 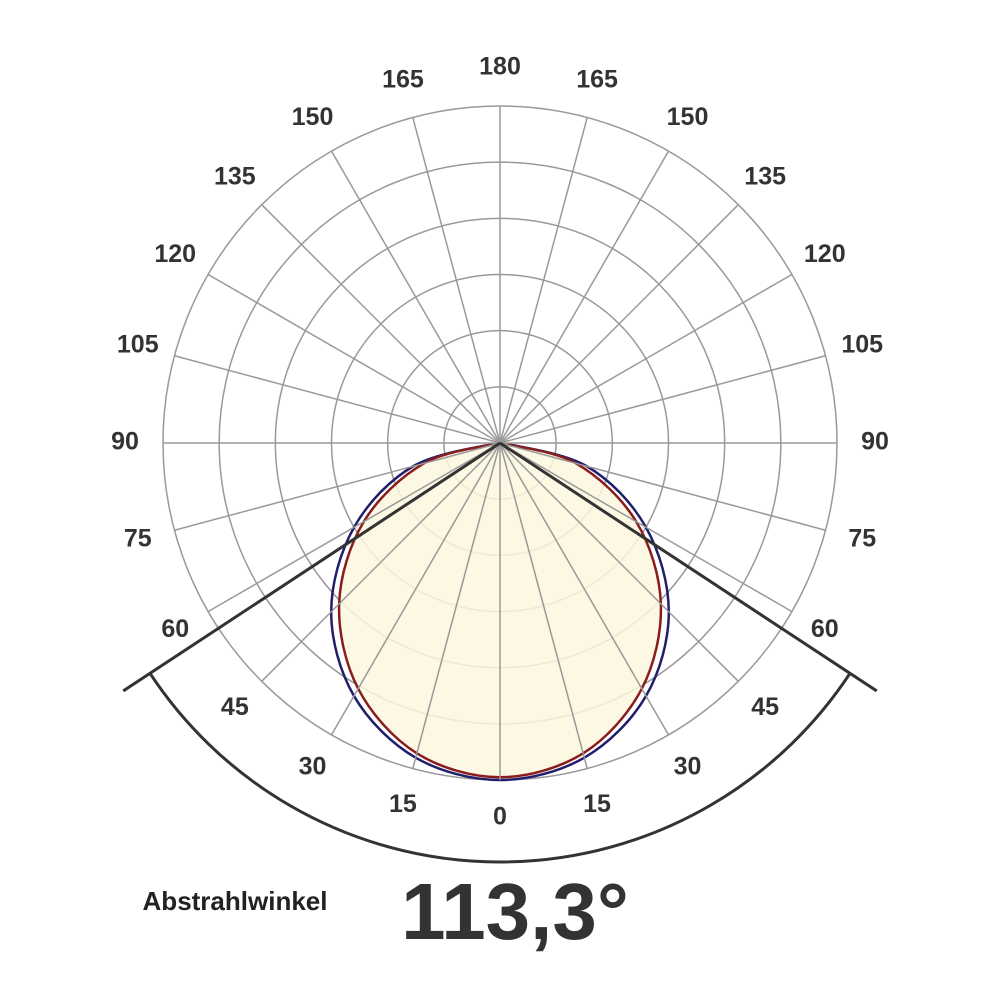 What do you see at coordinates (235, 901) in the screenshot?
I see `beam-label: Abstrahlwinkel` at bounding box center [235, 901].